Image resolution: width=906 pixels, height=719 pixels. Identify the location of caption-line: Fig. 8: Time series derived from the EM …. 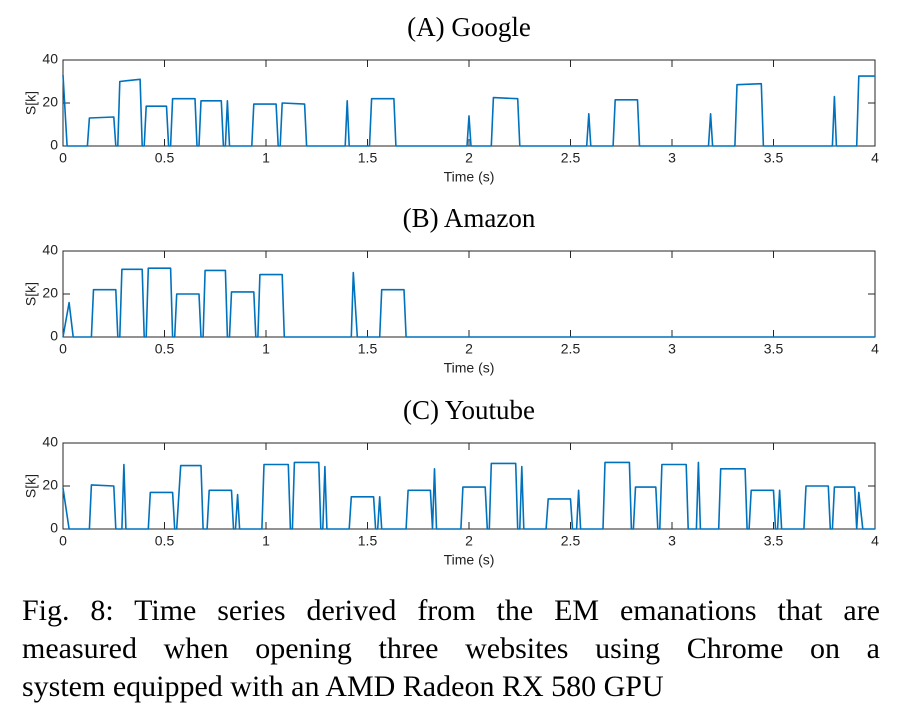
(451, 610).